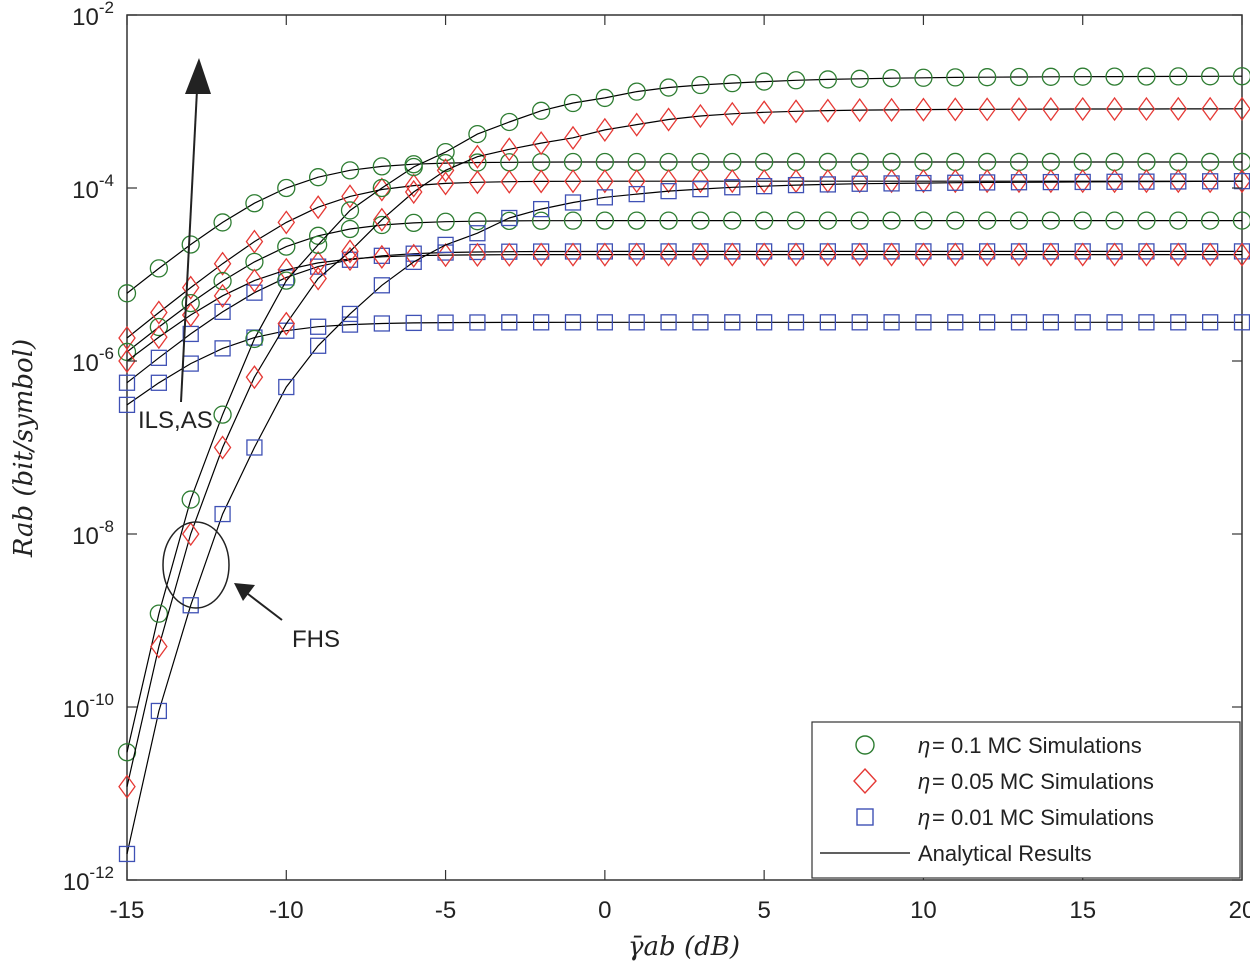  Describe the element at coordinates (286, 910) in the screenshot. I see `x-tick-label-1: -10` at that location.